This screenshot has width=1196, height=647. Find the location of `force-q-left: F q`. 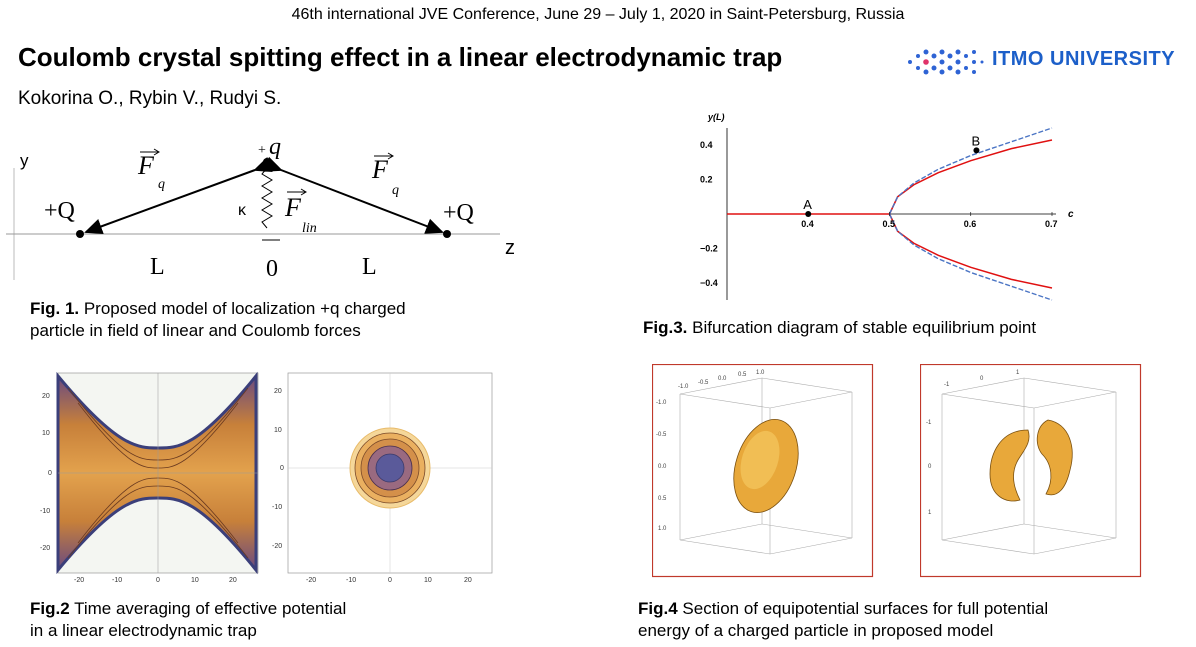

force-q-left: F q is located at coordinates (151, 170).